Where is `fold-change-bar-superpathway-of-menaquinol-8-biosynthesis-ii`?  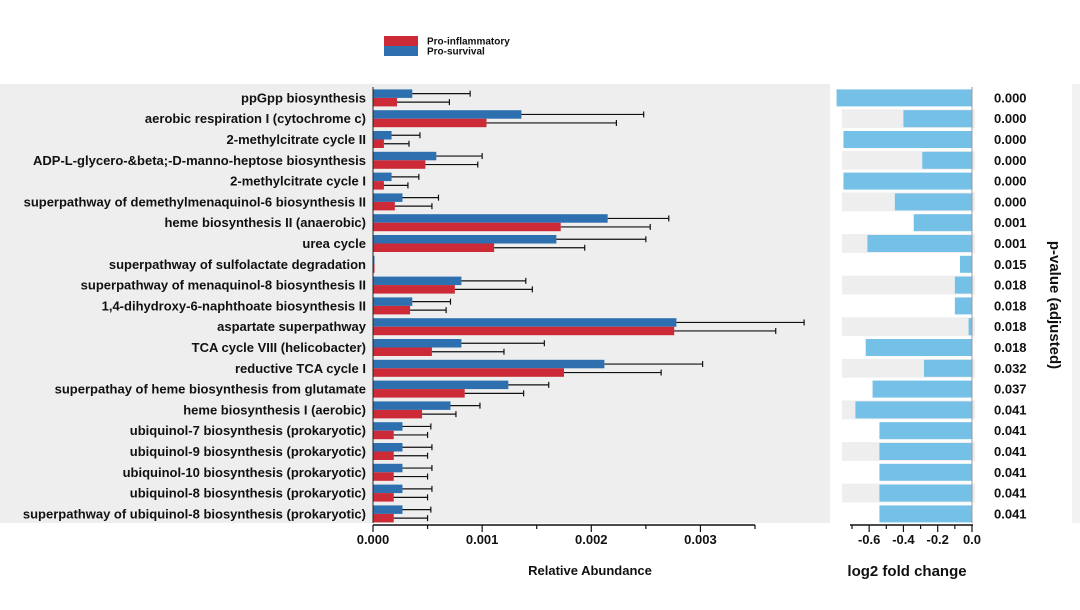
fold-change-bar-superpathway-of-menaquinol-8-biosynthesis-ii is located at coordinates (963, 285).